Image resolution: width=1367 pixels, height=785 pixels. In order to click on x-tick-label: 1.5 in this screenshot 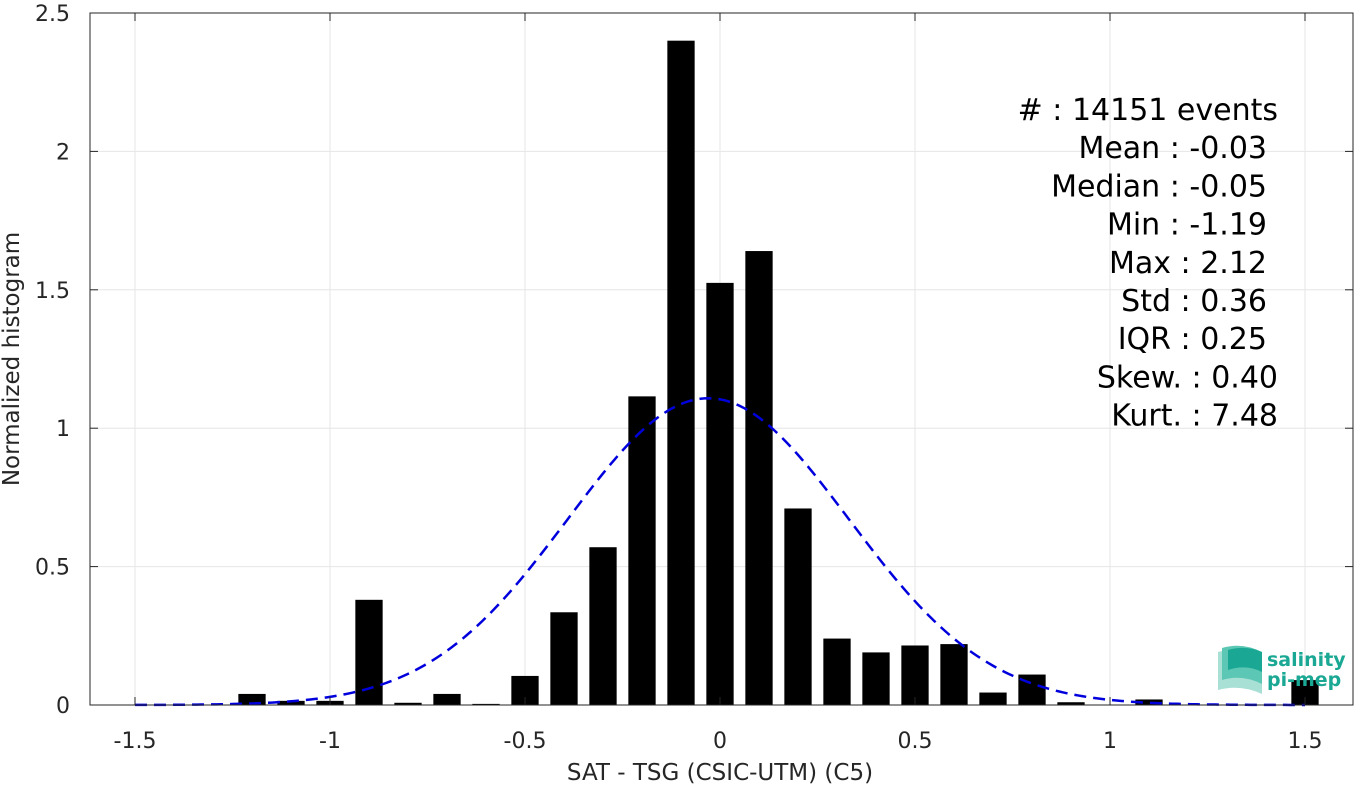, I will do `click(1305, 741)`.